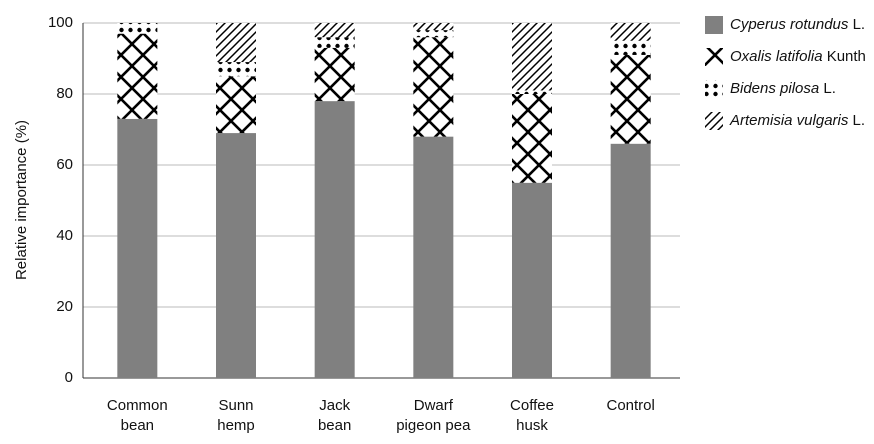 The image size is (874, 444). Describe the element at coordinates (236, 415) in the screenshot. I see `x-tick-label: Sunn hemp` at that location.